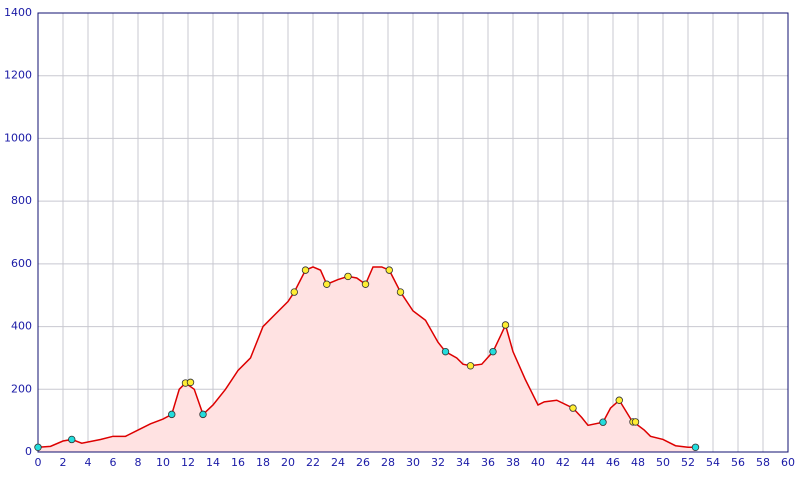  Describe the element at coordinates (213, 462) in the screenshot. I see `x-tick-label: 14` at that location.